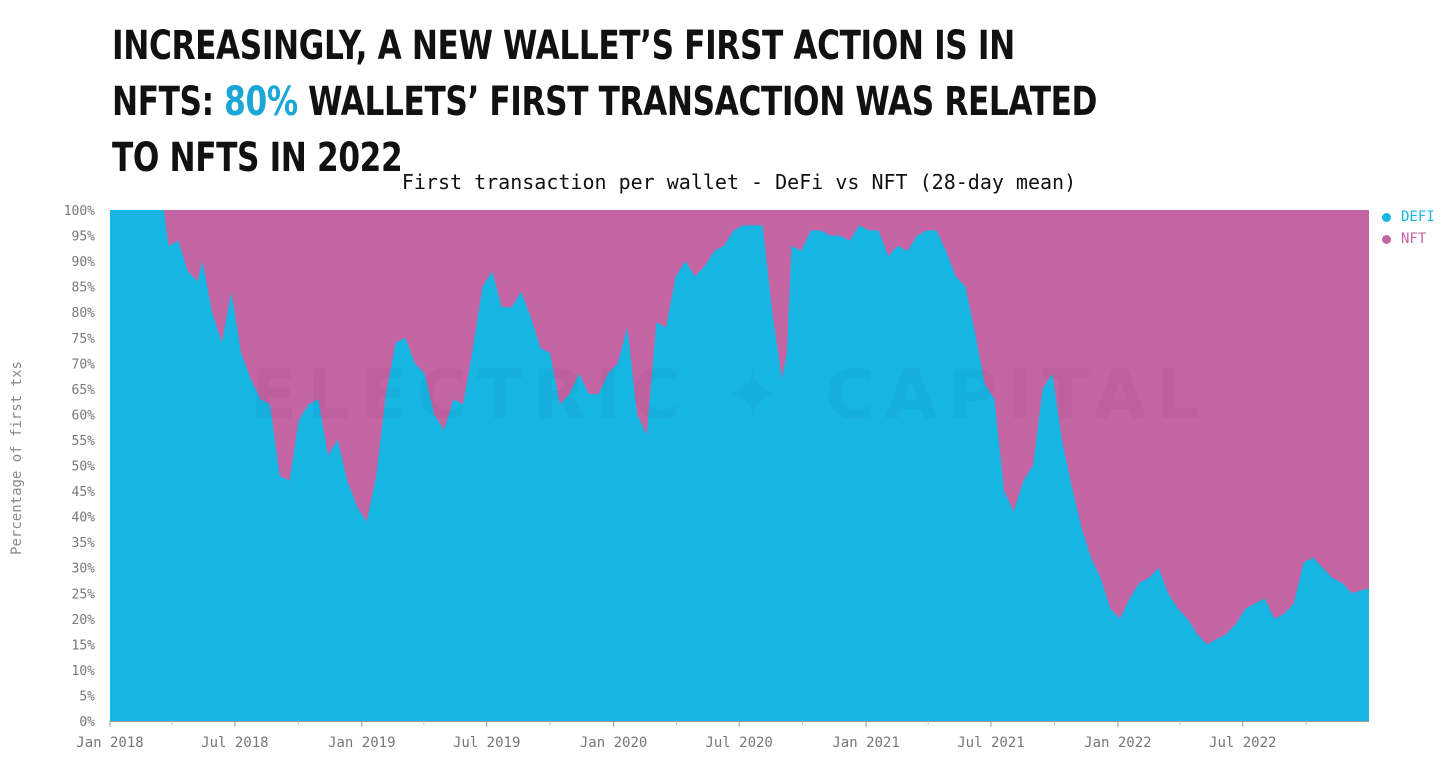 The image size is (1456, 764). Describe the element at coordinates (84, 288) in the screenshot. I see `y-tick-label: 85%` at that location.